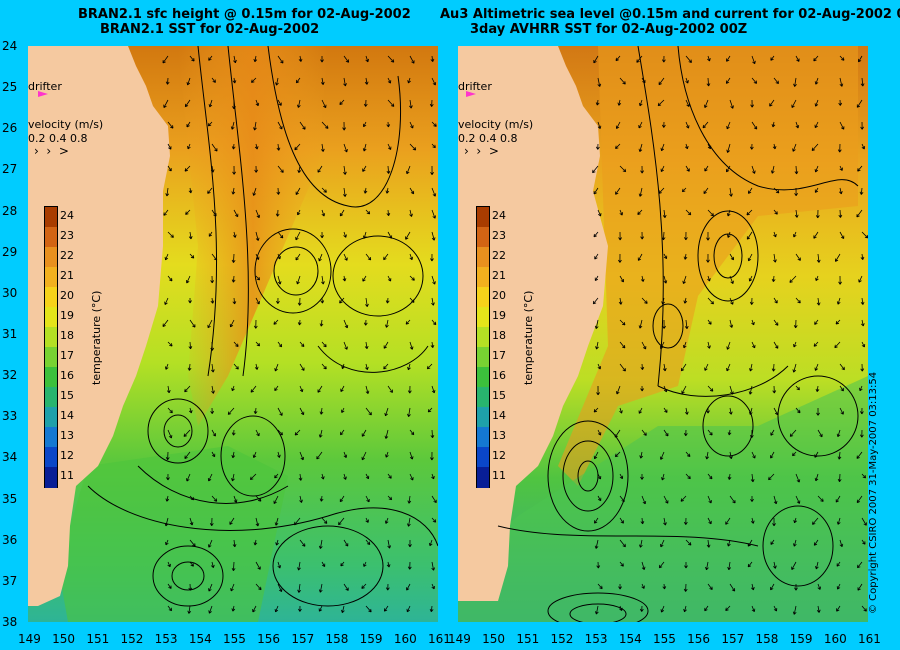 The image size is (900, 650). I want to click on left-colorbar, so click(51, 347).